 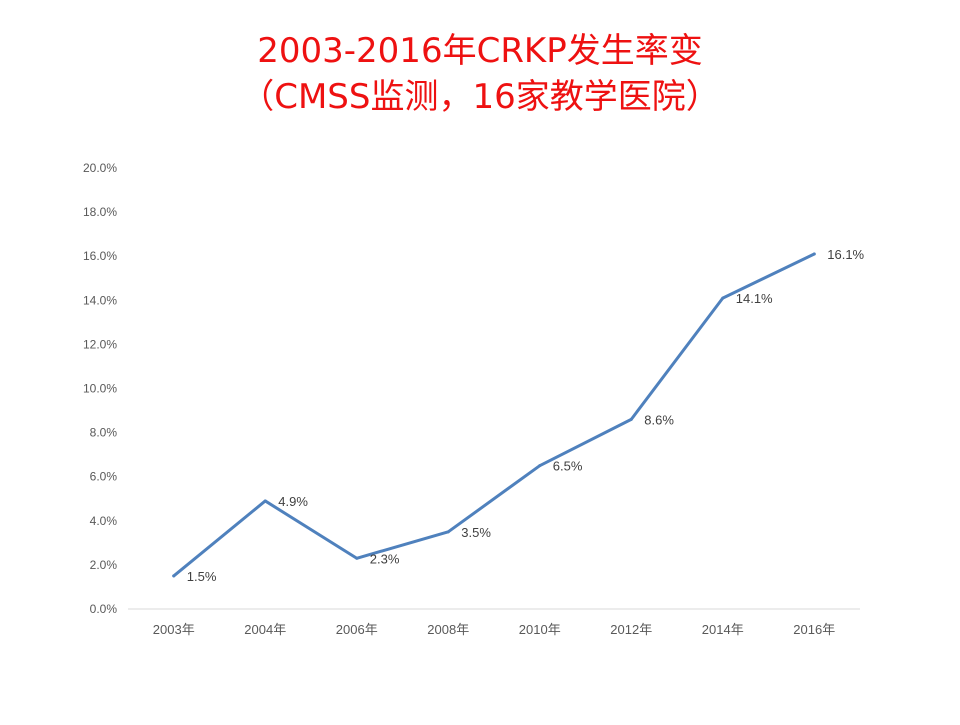 I want to click on x-tick-label: 2016年, so click(x=814, y=629).